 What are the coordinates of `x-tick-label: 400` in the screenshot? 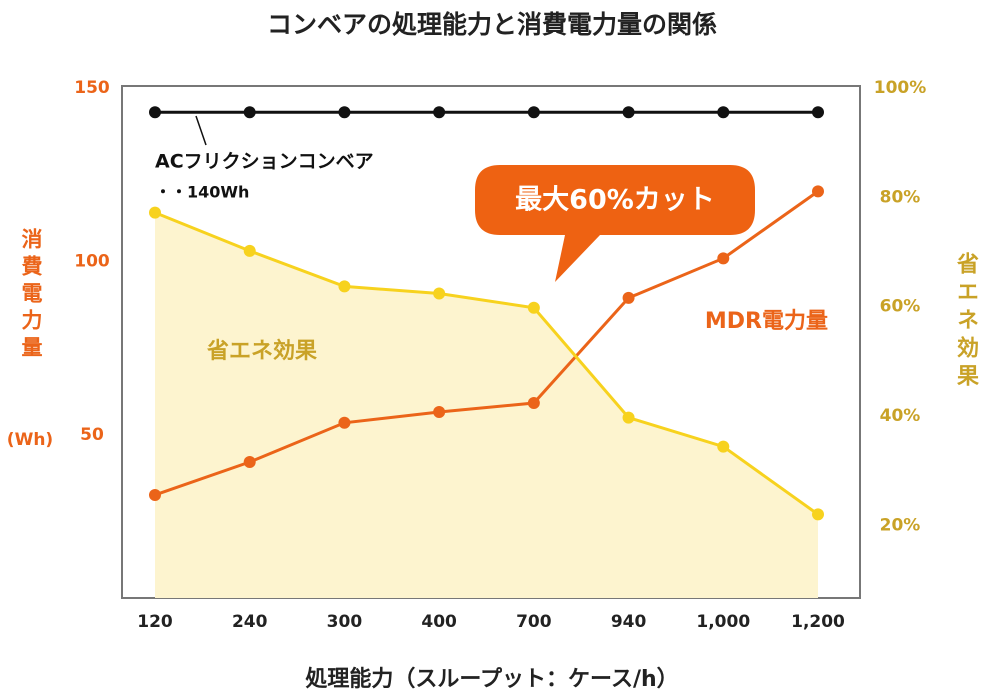 It's located at (439, 622).